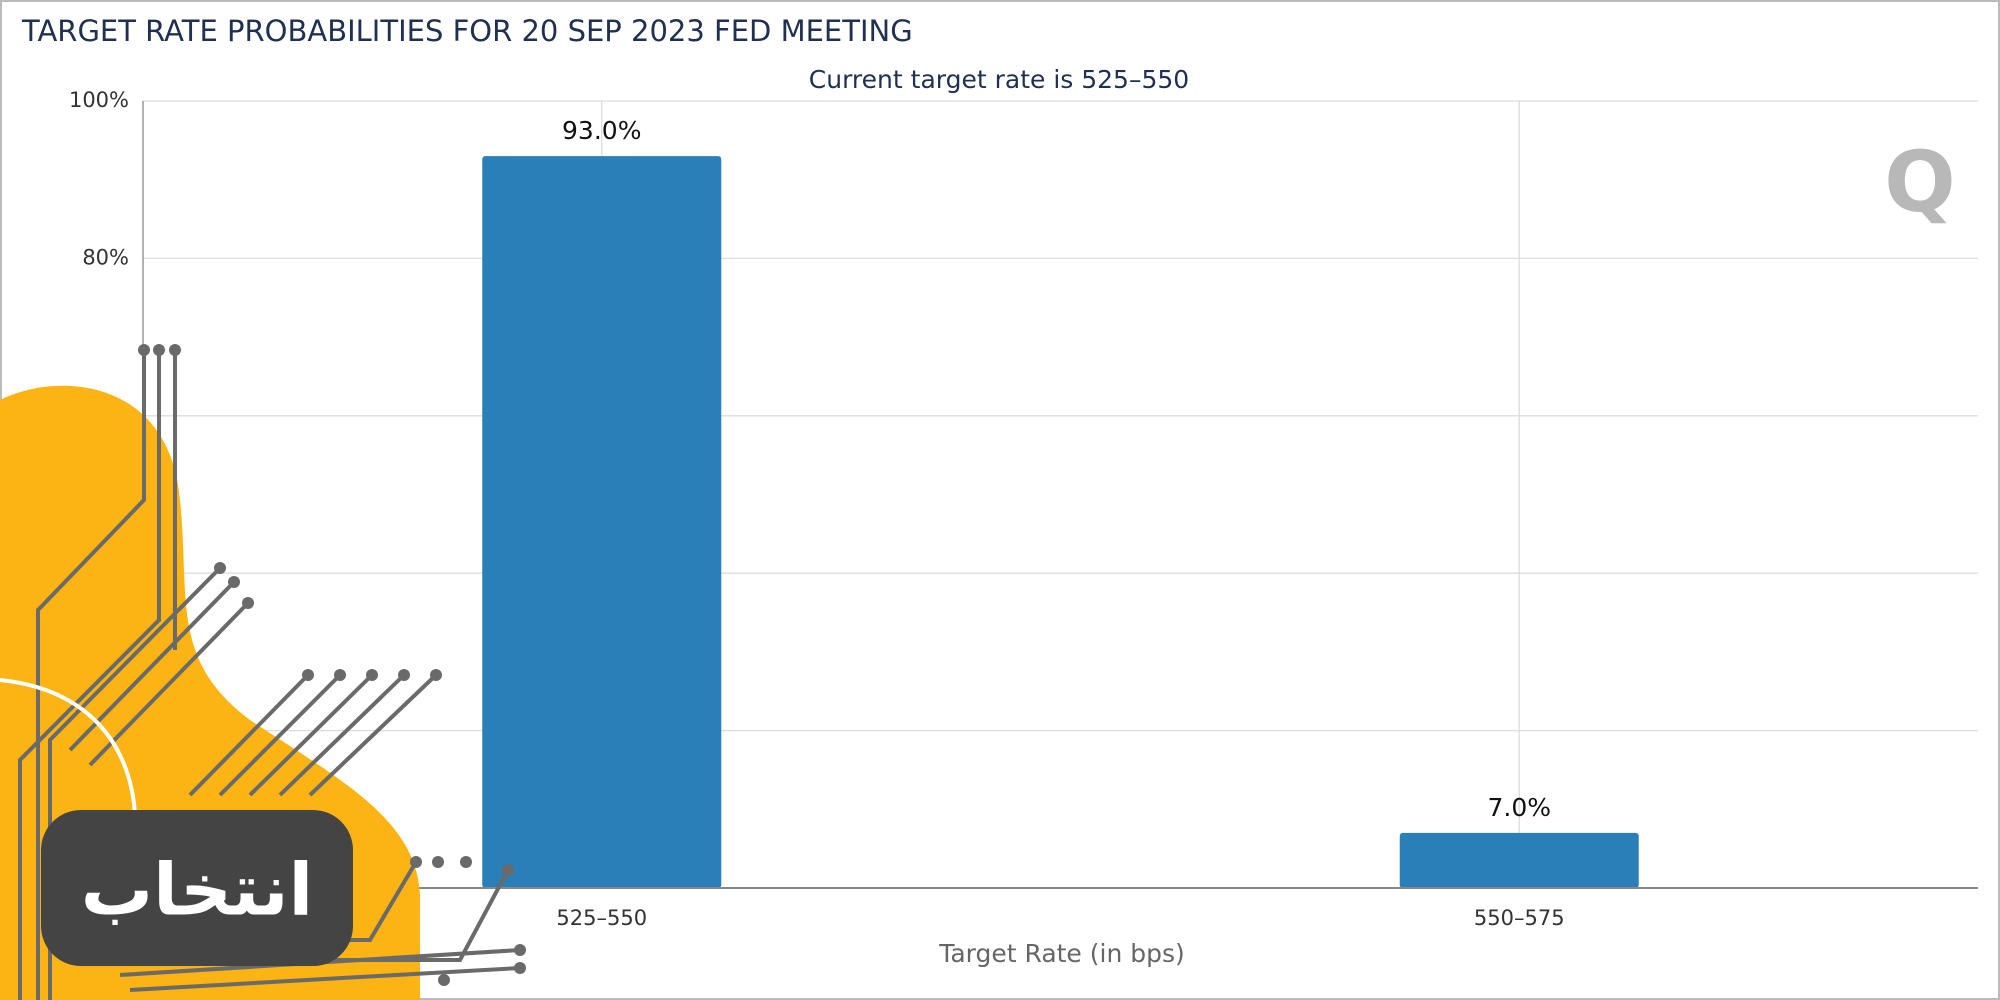  Describe the element at coordinates (601, 918) in the screenshot. I see `x-tick-label: 525–550` at that location.